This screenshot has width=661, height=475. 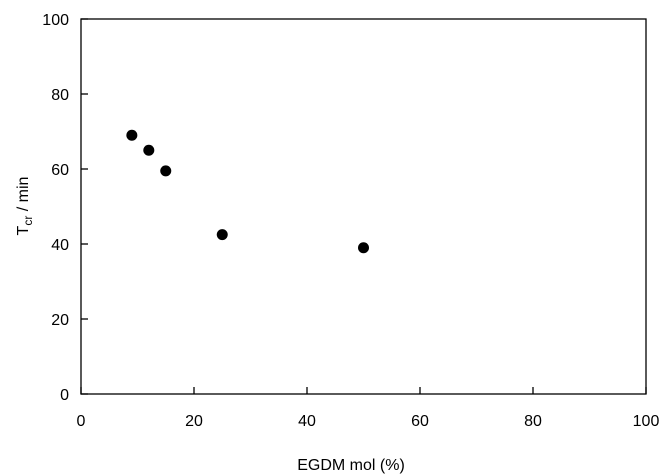 What do you see at coordinates (64, 395) in the screenshot?
I see `y-tick-label: 0` at bounding box center [64, 395].